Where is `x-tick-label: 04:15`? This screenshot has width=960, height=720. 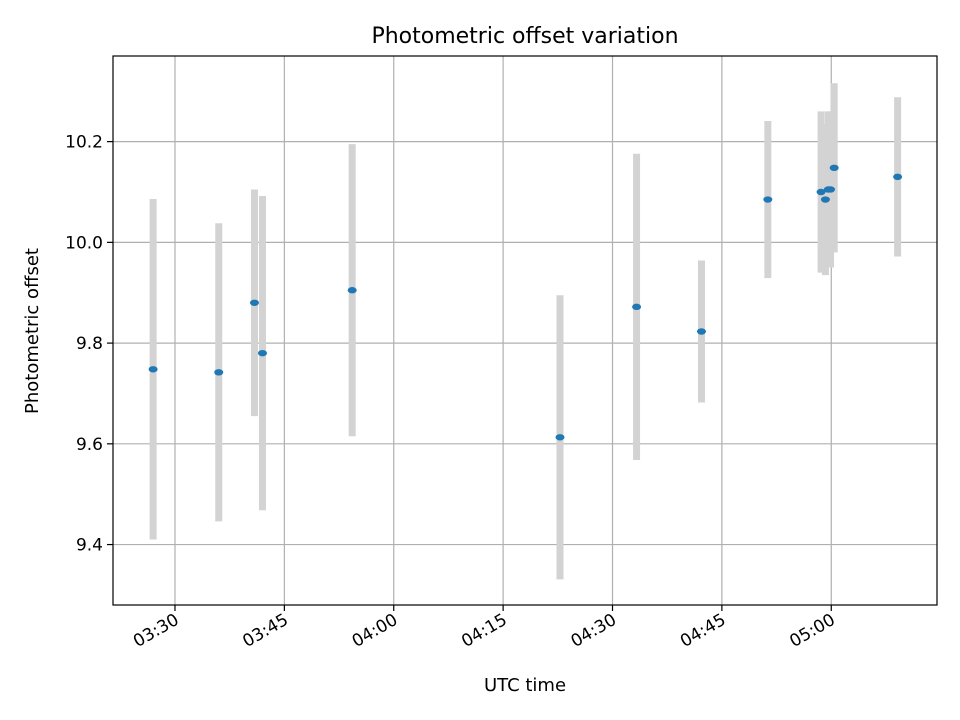
x-tick-label: 04:15 is located at coordinates (484, 631).